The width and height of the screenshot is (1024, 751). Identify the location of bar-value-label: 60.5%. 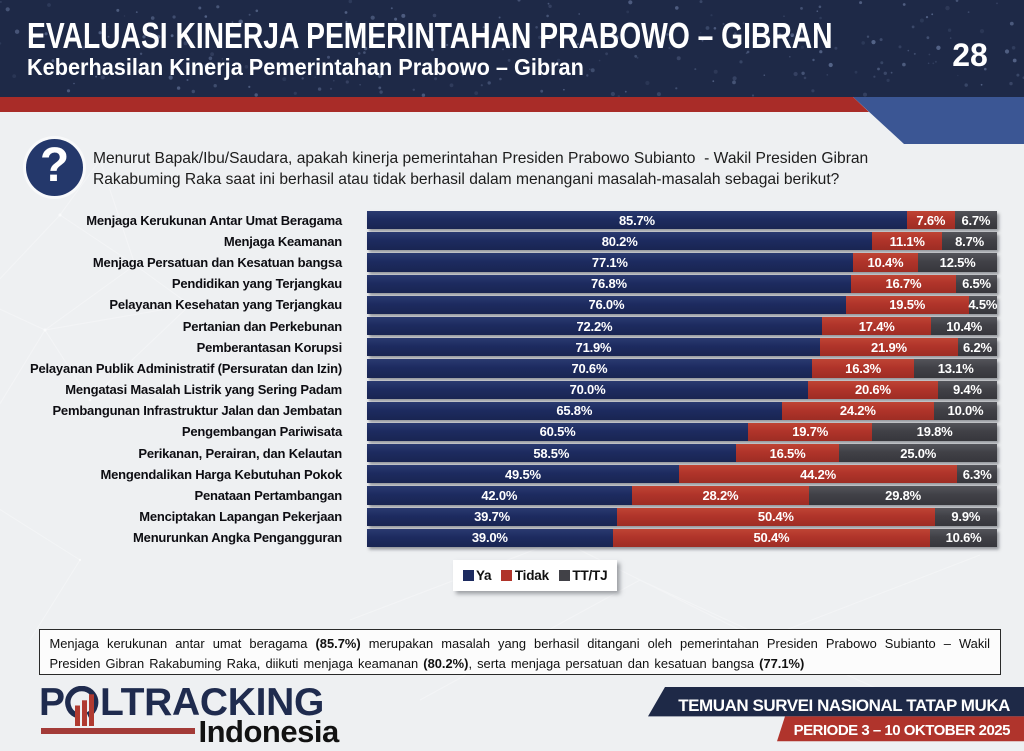
(557, 432).